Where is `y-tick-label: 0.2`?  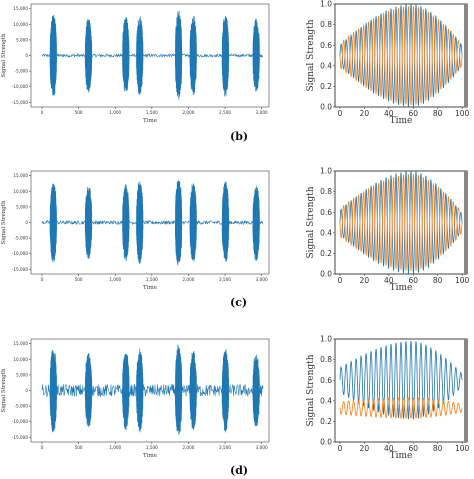 y-tick-label: 0.2 is located at coordinates (326, 86).